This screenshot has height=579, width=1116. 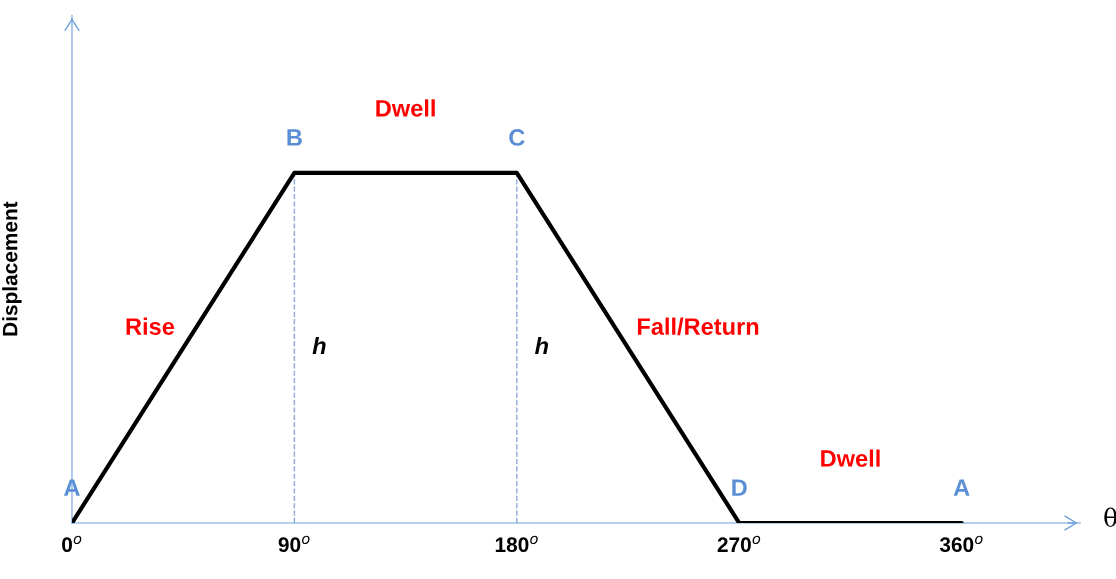 What do you see at coordinates (294, 544) in the screenshot?
I see `x-tick-label: 90$^{o}$` at bounding box center [294, 544].